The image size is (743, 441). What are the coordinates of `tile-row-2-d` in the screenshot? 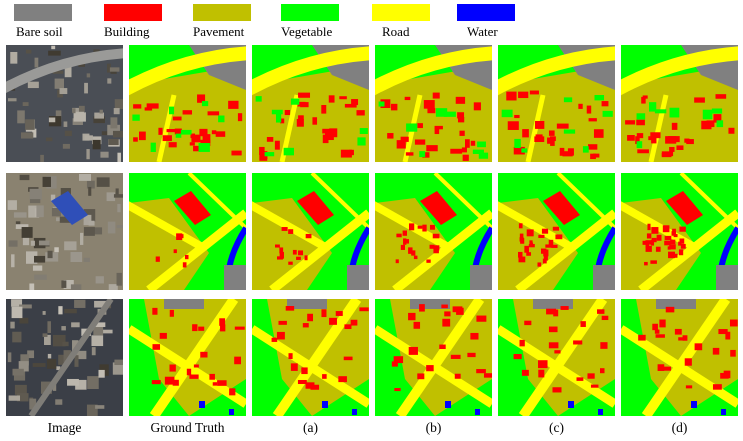 It's located at (679, 231).